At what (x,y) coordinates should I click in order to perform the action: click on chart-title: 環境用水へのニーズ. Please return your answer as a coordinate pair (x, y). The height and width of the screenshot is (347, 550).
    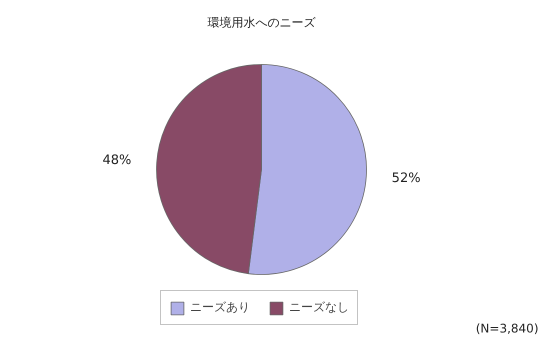
    Looking at the image, I should click on (262, 23).